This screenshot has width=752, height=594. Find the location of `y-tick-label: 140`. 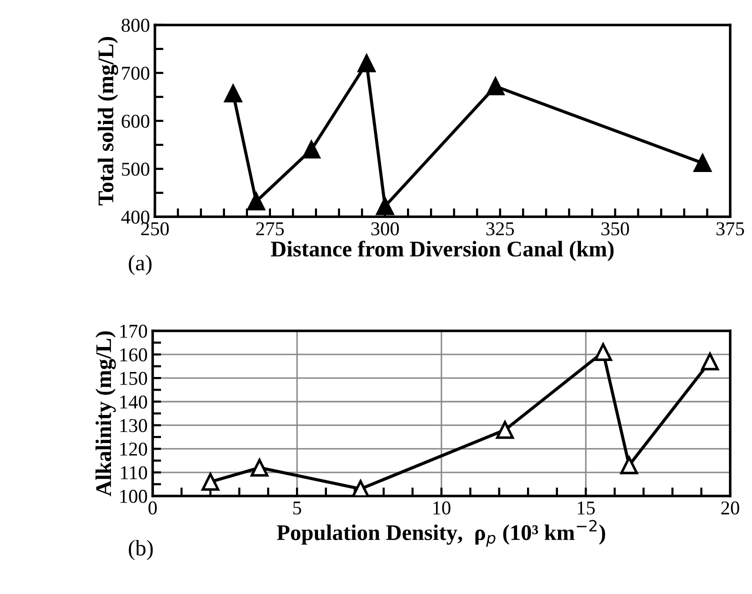

y-tick-label: 140 is located at coordinates (134, 402).